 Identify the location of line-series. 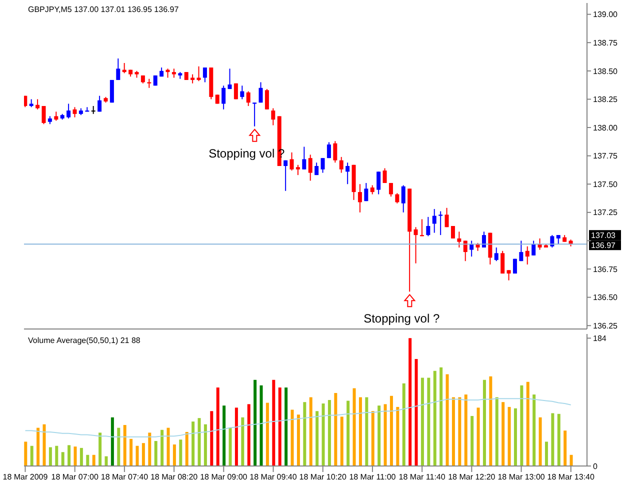
(298, 418).